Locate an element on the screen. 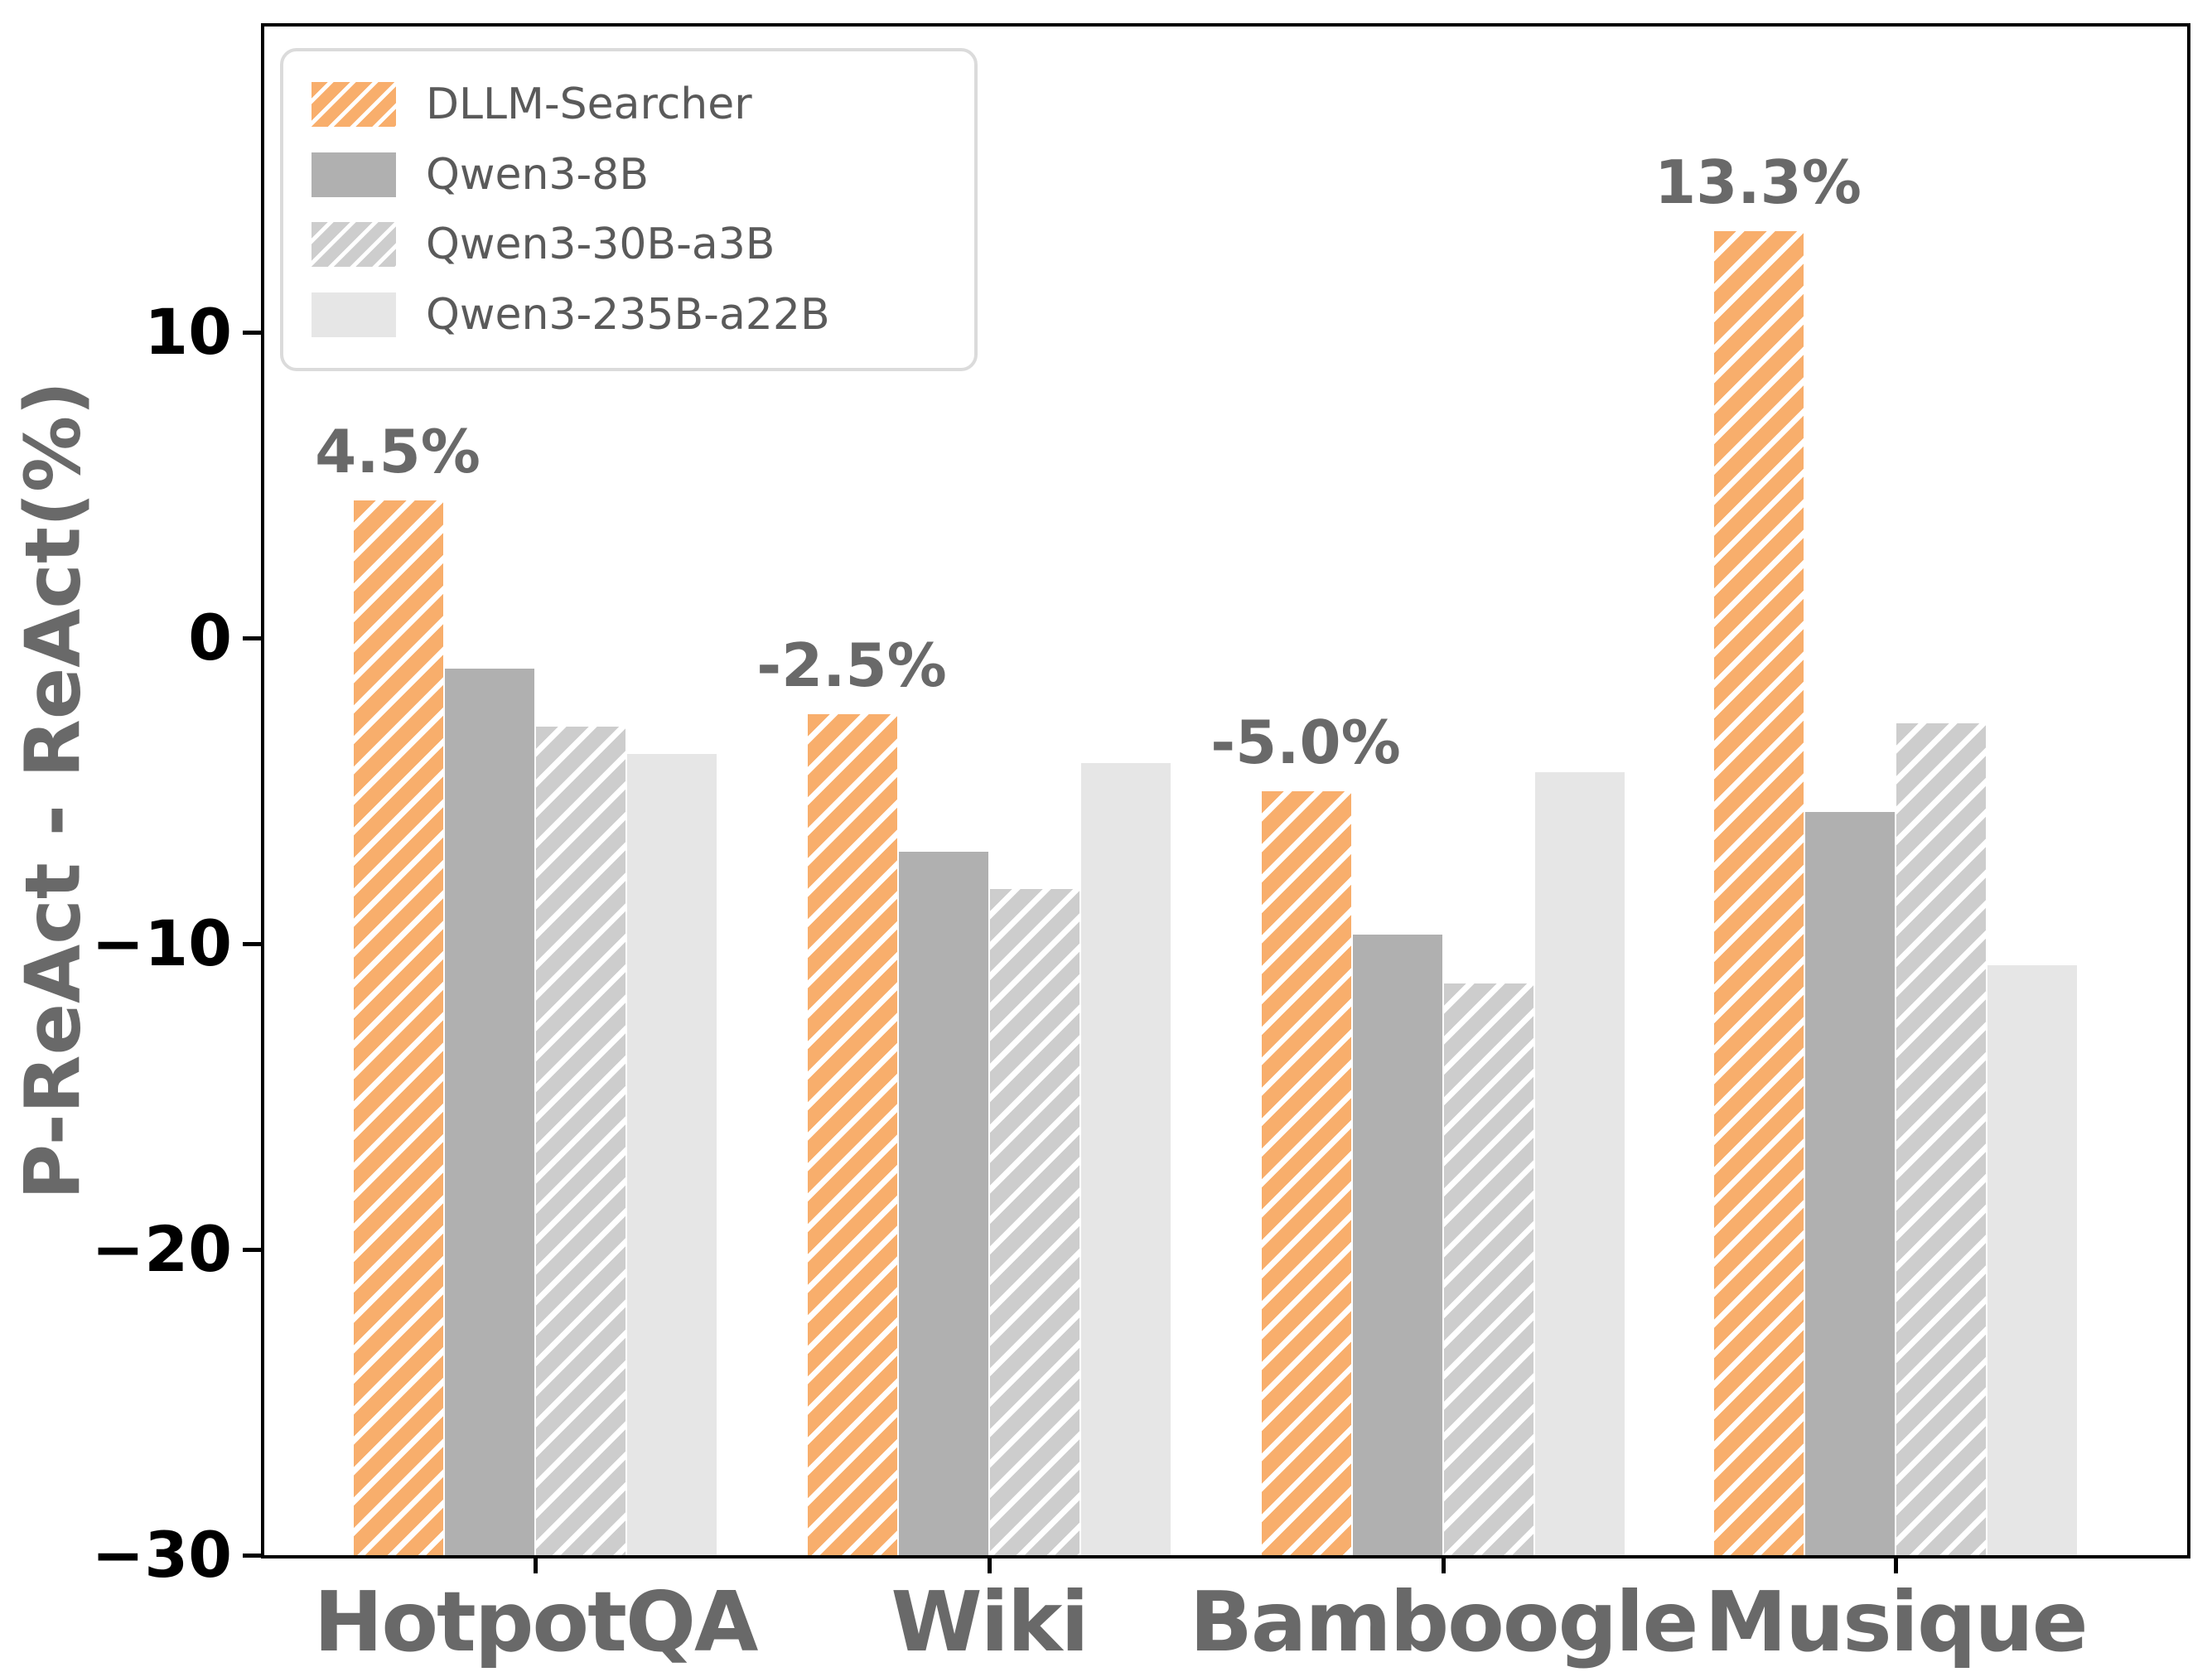  bar-musique-qwen3-8b is located at coordinates (1850, 1183).